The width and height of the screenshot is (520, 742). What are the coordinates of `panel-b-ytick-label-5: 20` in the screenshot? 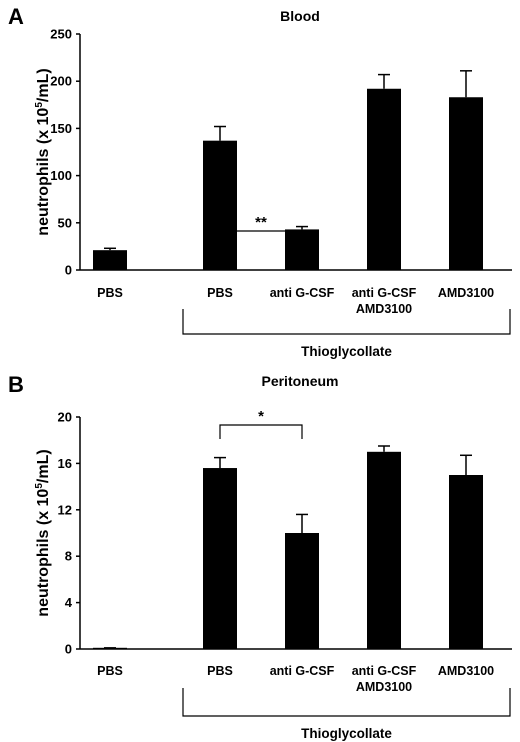 It's located at (65, 417).